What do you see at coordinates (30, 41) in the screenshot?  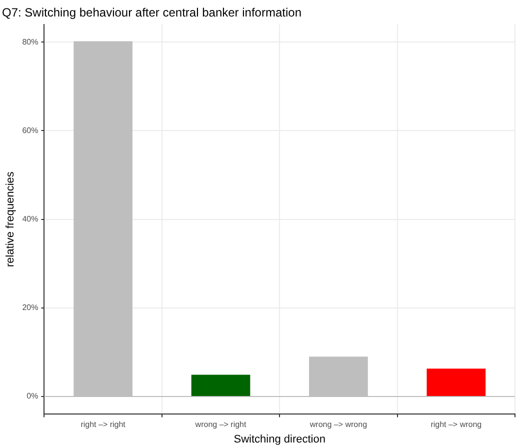 I see `y-tick-label: 80%` at bounding box center [30, 41].